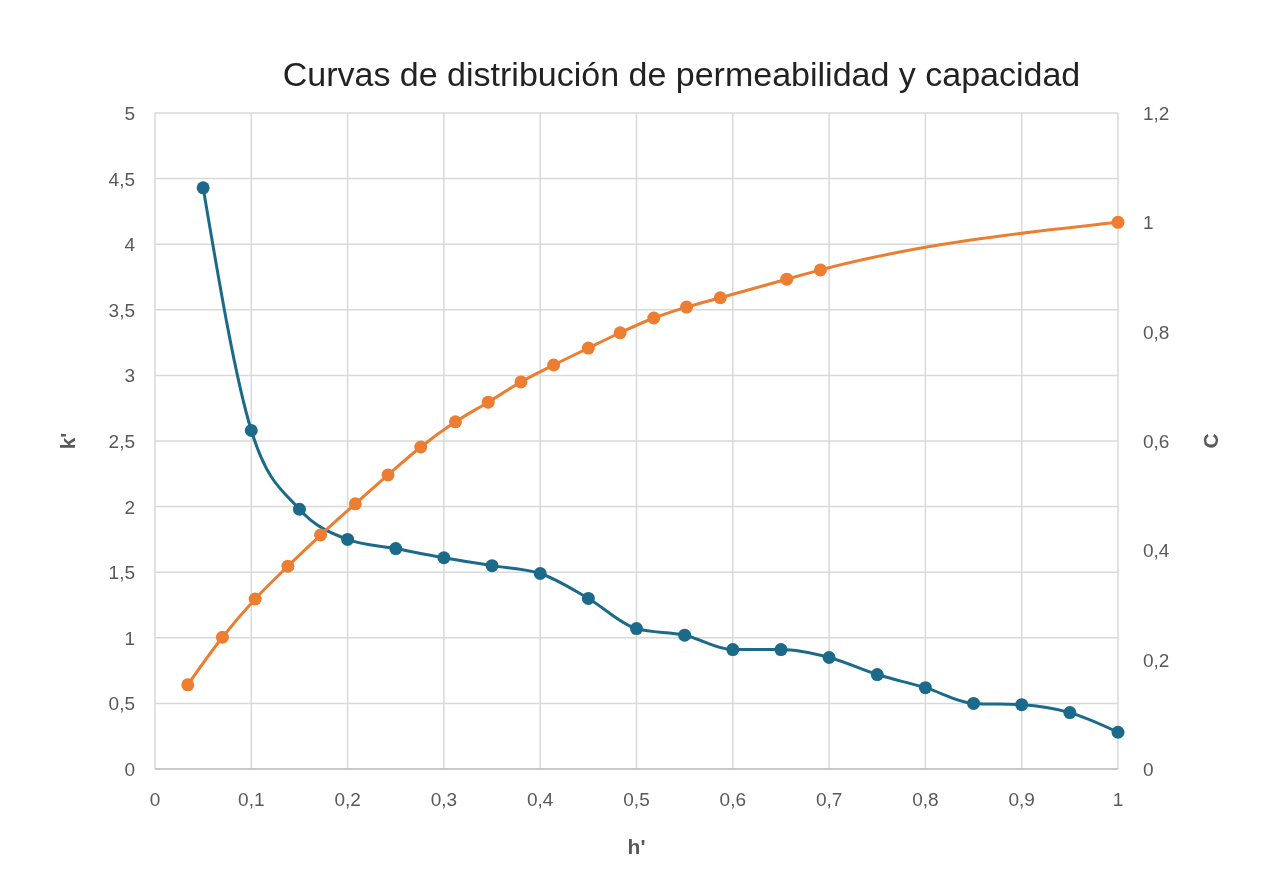  What do you see at coordinates (129, 638) in the screenshot?
I see `y-tick-label: 1` at bounding box center [129, 638].